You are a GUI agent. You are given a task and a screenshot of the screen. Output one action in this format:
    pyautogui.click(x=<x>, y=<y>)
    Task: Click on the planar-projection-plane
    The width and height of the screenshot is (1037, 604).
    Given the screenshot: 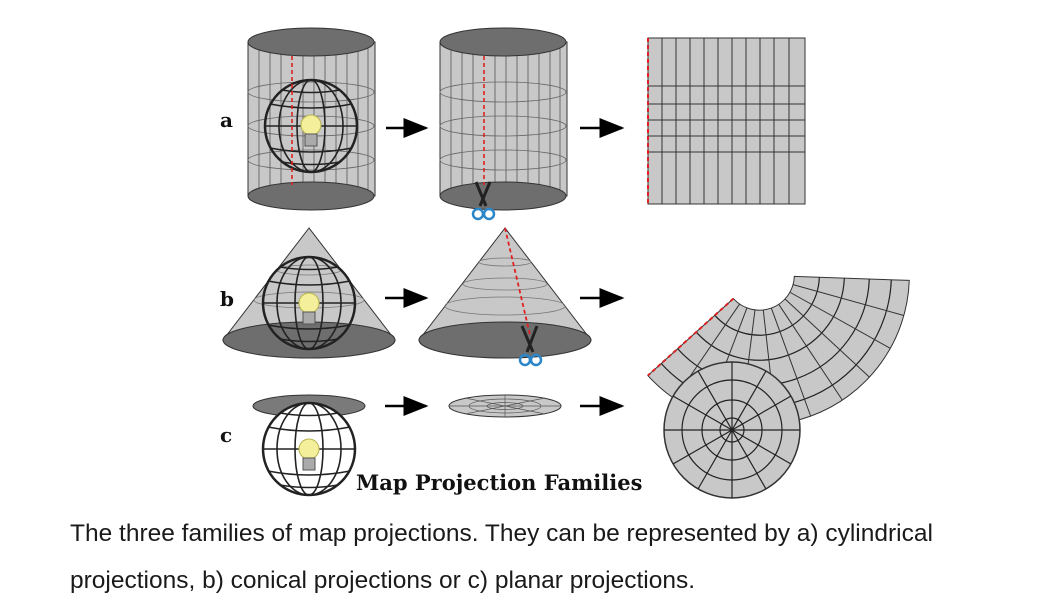 What is the action you would take?
    pyautogui.click(x=732, y=430)
    